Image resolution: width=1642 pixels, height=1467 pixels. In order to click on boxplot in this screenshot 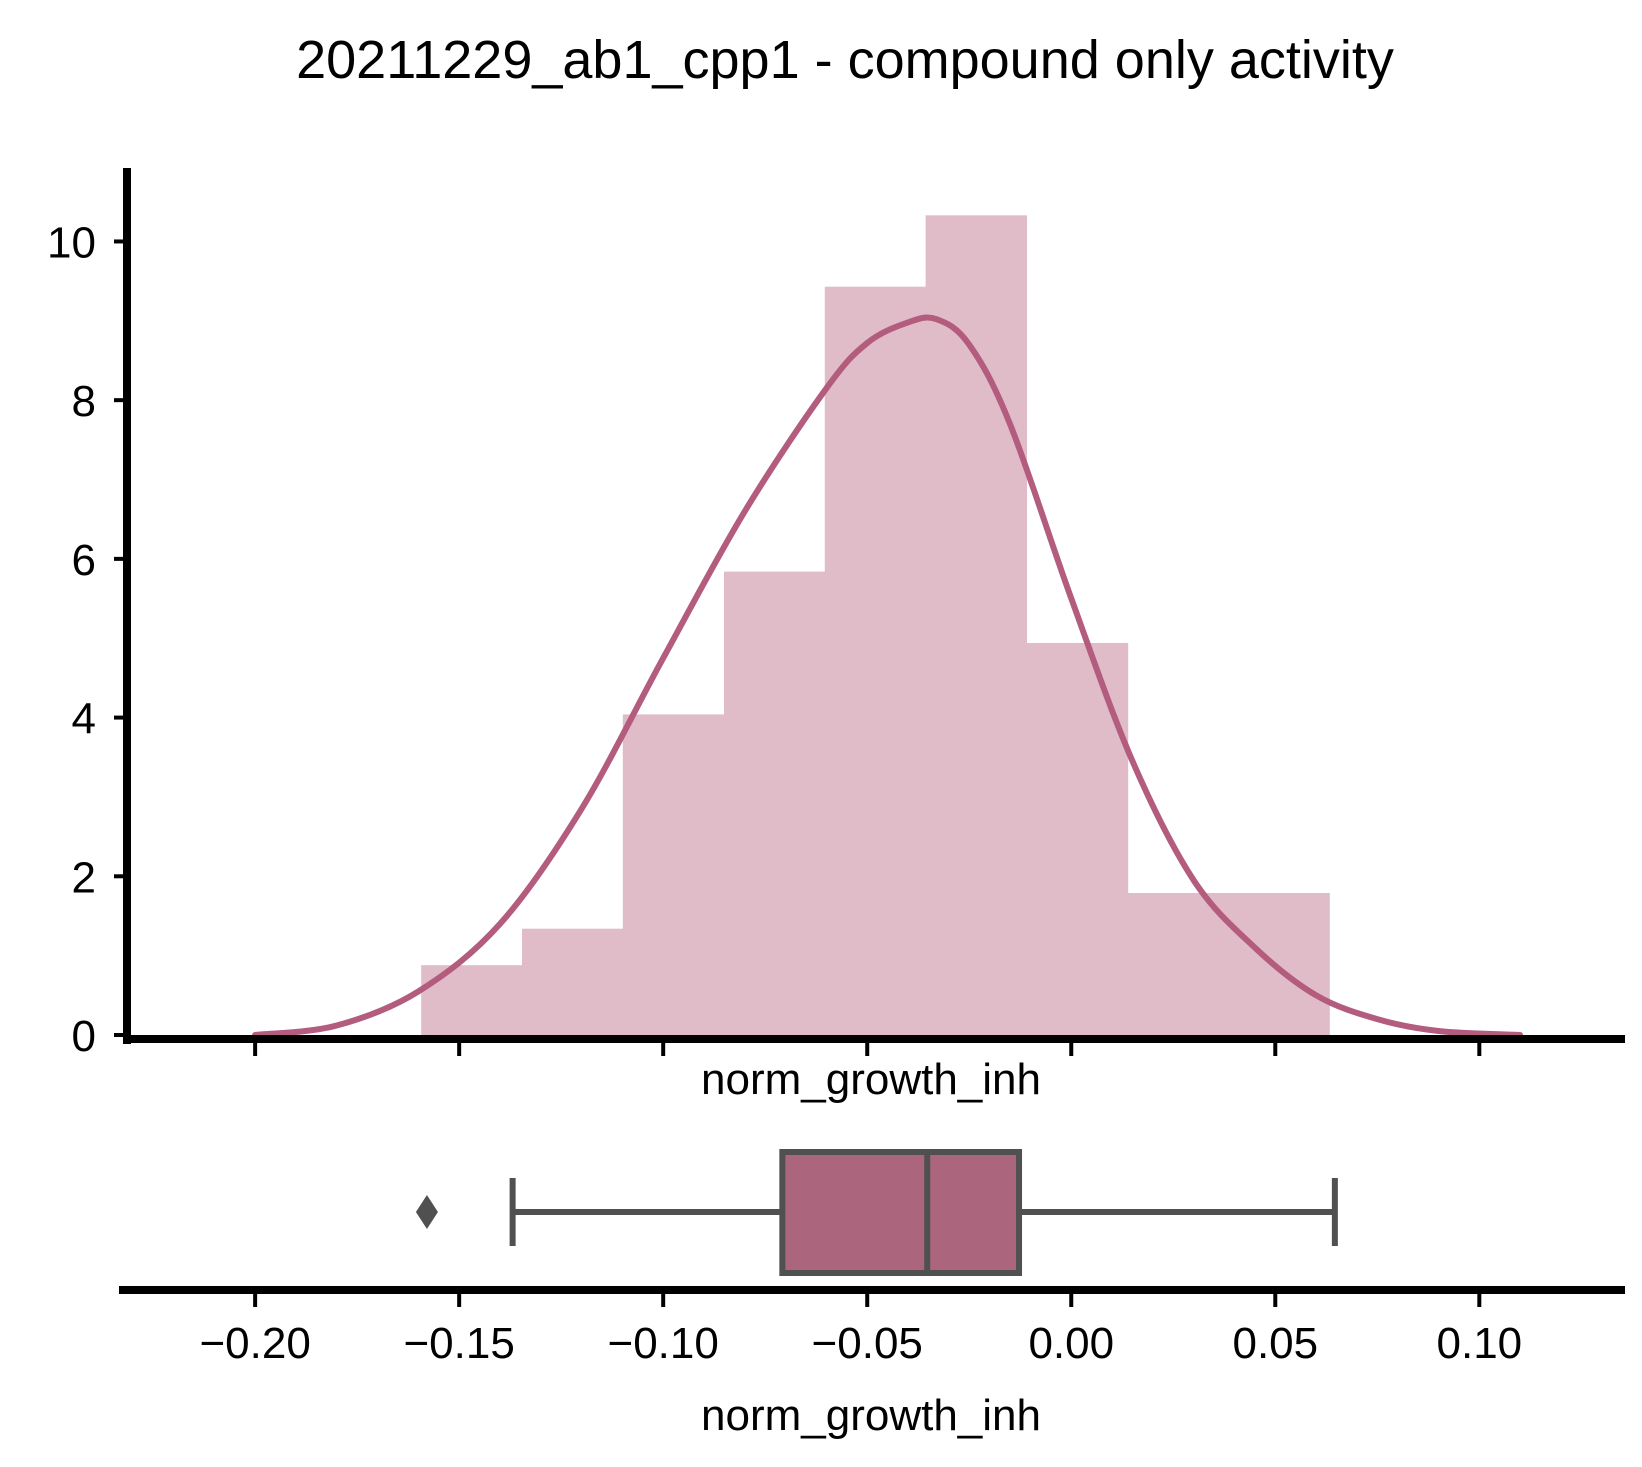, I will do `click(876, 1212)`.